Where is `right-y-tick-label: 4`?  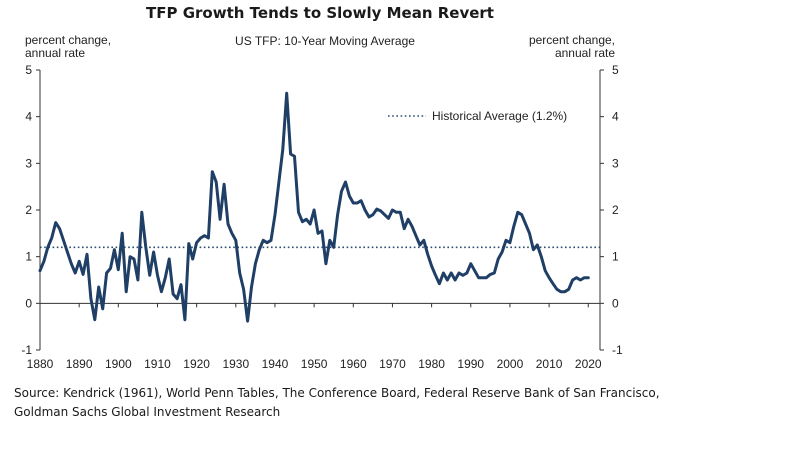 right-y-tick-label: 4 is located at coordinates (615, 117).